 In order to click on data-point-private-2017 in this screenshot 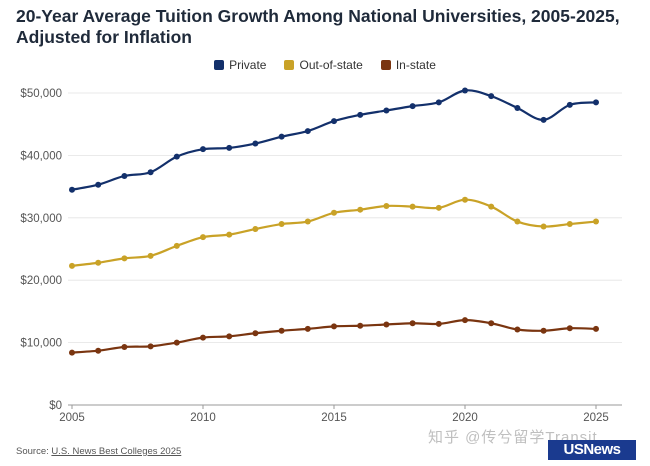, I will do `click(386, 110)`.